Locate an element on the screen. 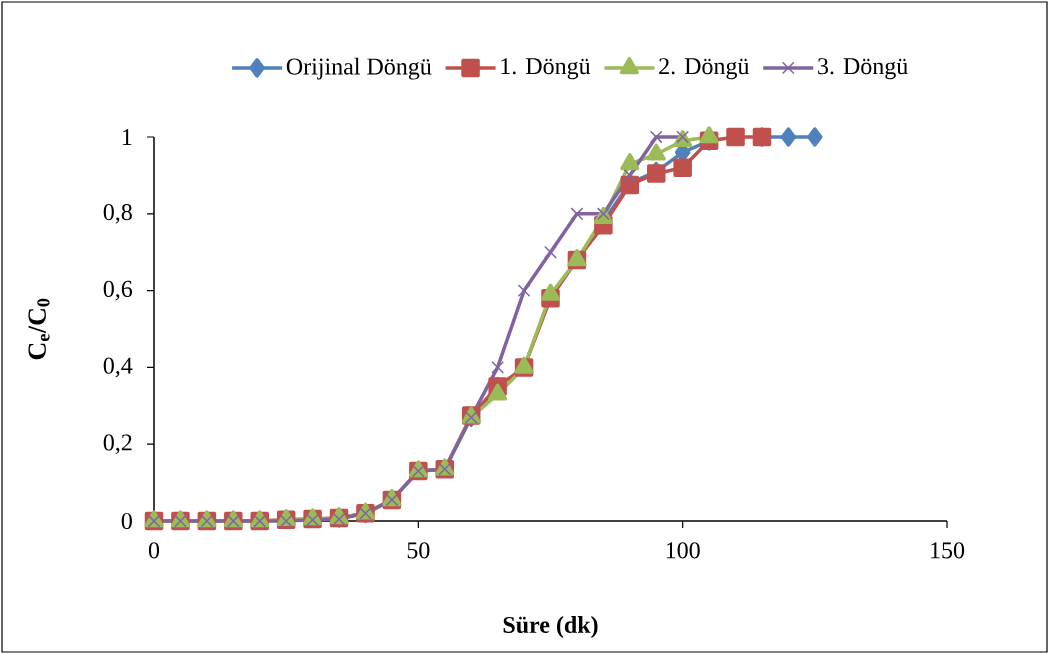  legend-label: 1. Döngü is located at coordinates (546, 69).